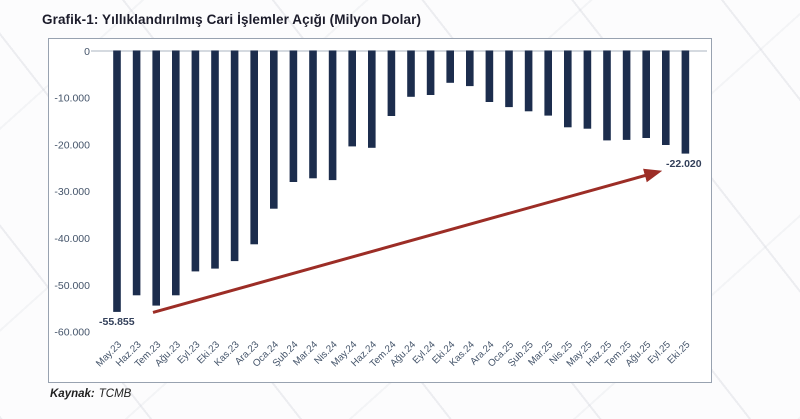  Describe the element at coordinates (215, 159) in the screenshot. I see `bar-Eki.23` at that location.